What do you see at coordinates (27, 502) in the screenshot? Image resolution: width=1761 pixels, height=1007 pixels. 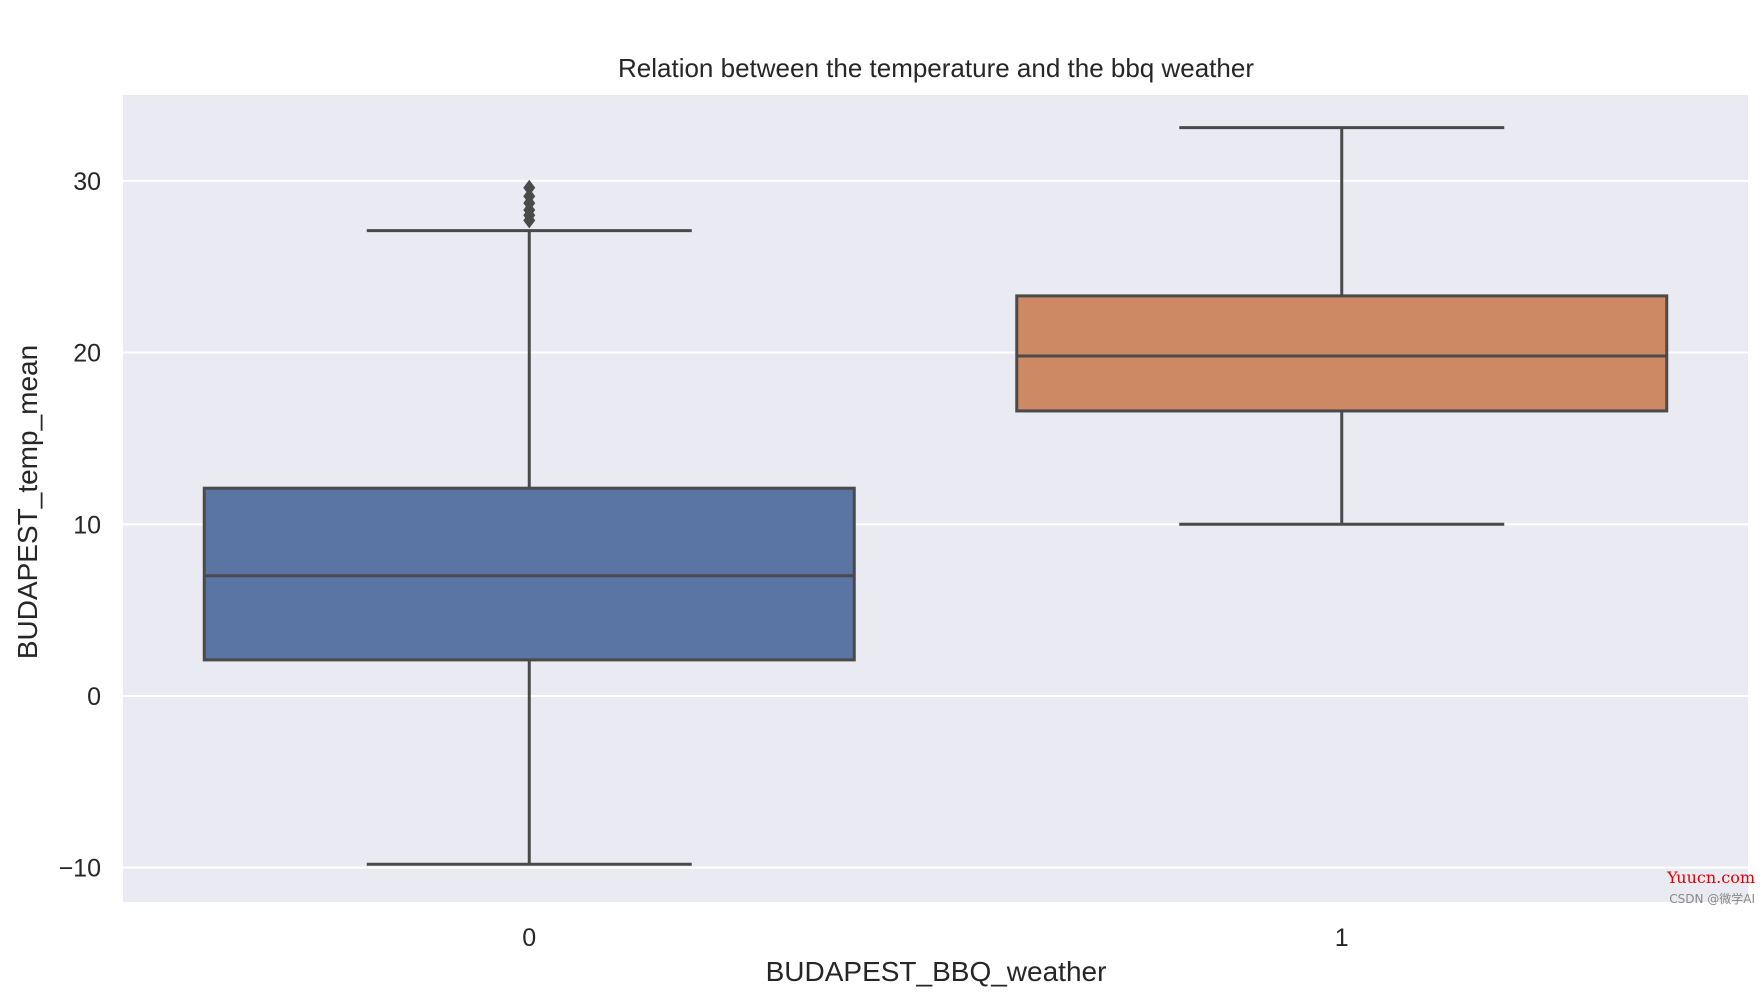 I see `y-axis-label: BUDAPEST_temp_mean` at bounding box center [27, 502].